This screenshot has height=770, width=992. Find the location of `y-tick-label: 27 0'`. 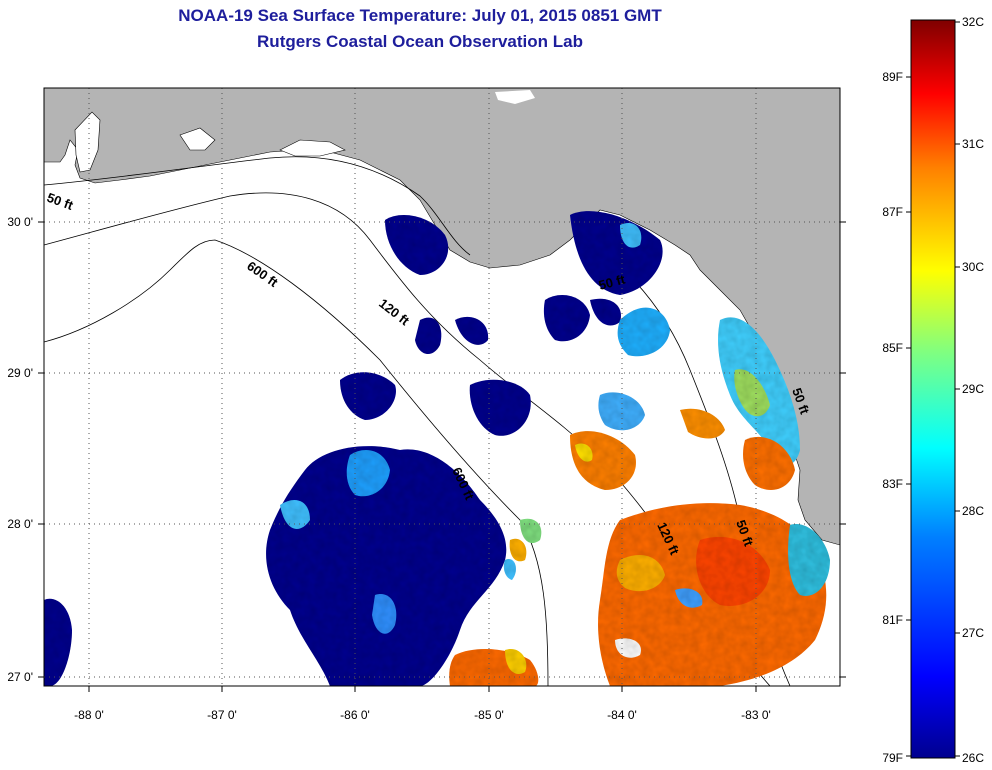

y-tick-label: 27 0' is located at coordinates (20, 677).